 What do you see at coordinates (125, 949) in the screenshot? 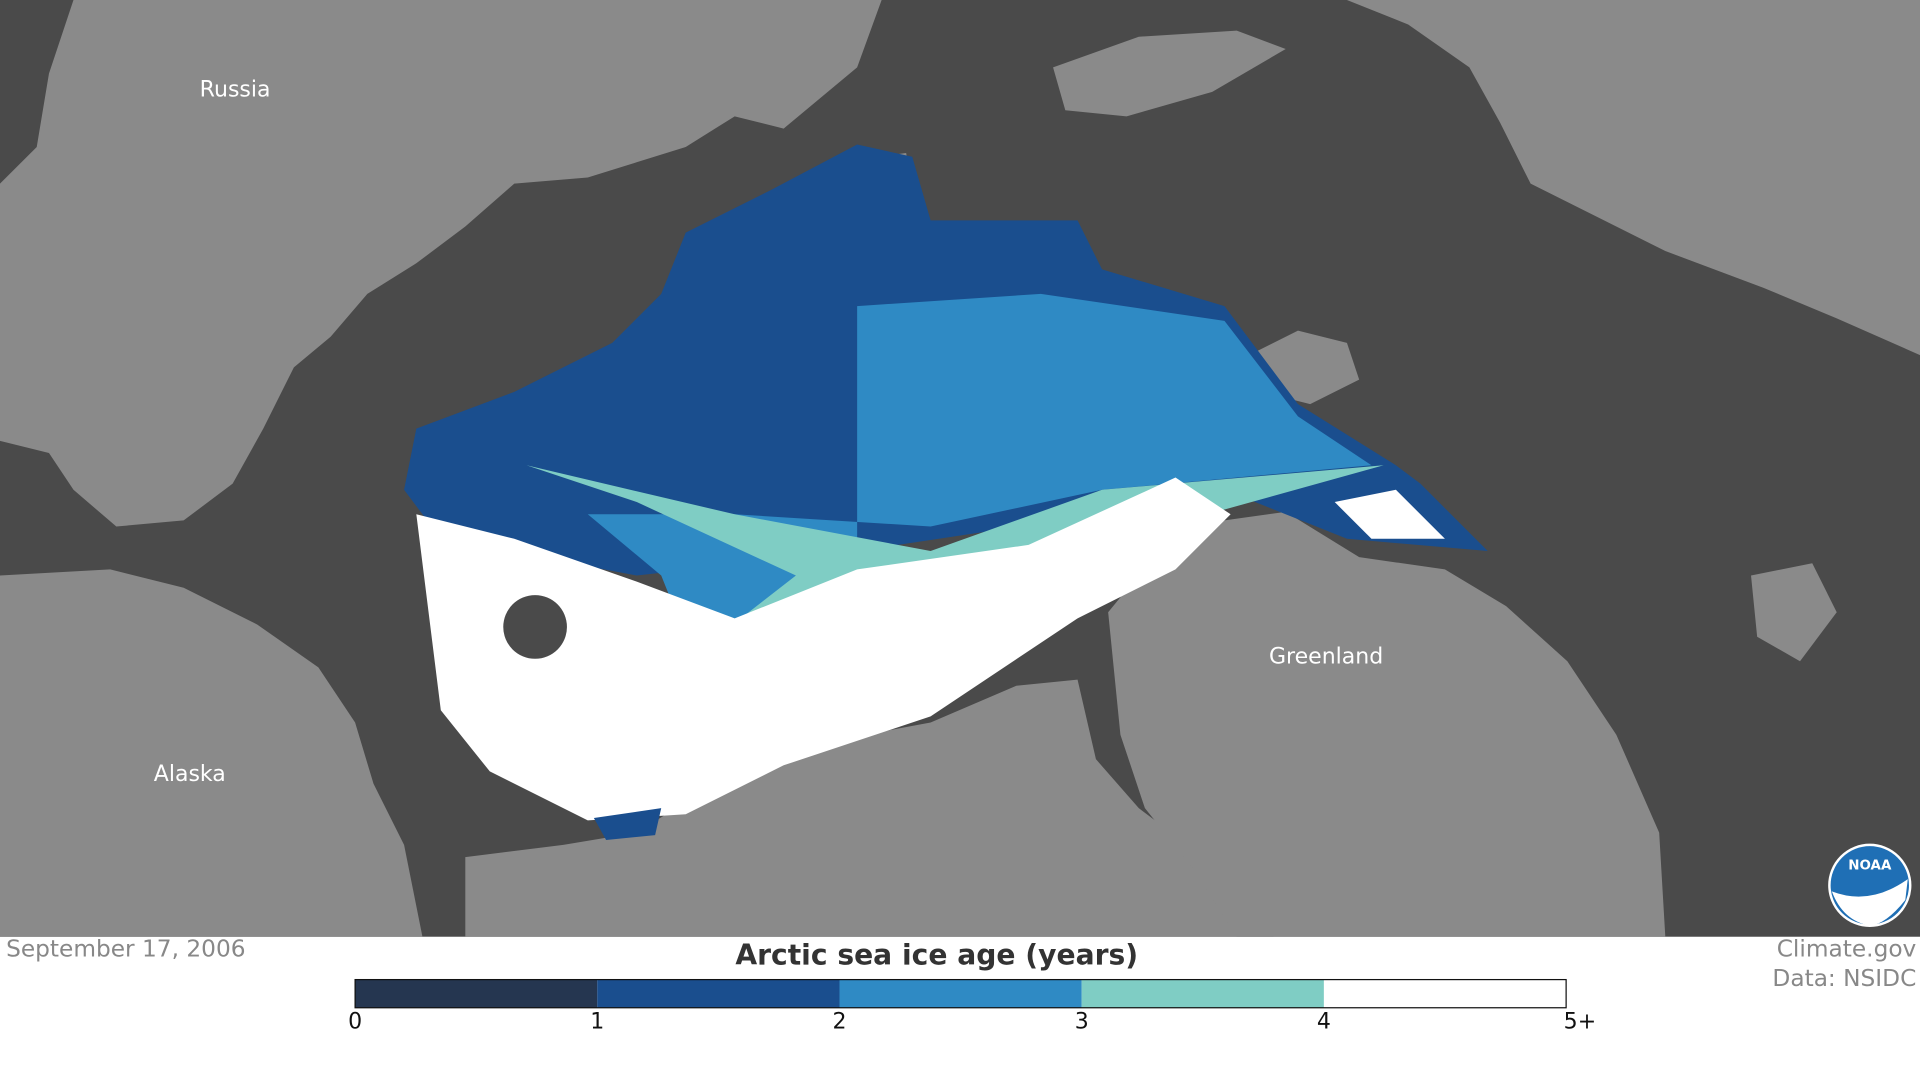
I see `date: September 17, 2006` at bounding box center [125, 949].